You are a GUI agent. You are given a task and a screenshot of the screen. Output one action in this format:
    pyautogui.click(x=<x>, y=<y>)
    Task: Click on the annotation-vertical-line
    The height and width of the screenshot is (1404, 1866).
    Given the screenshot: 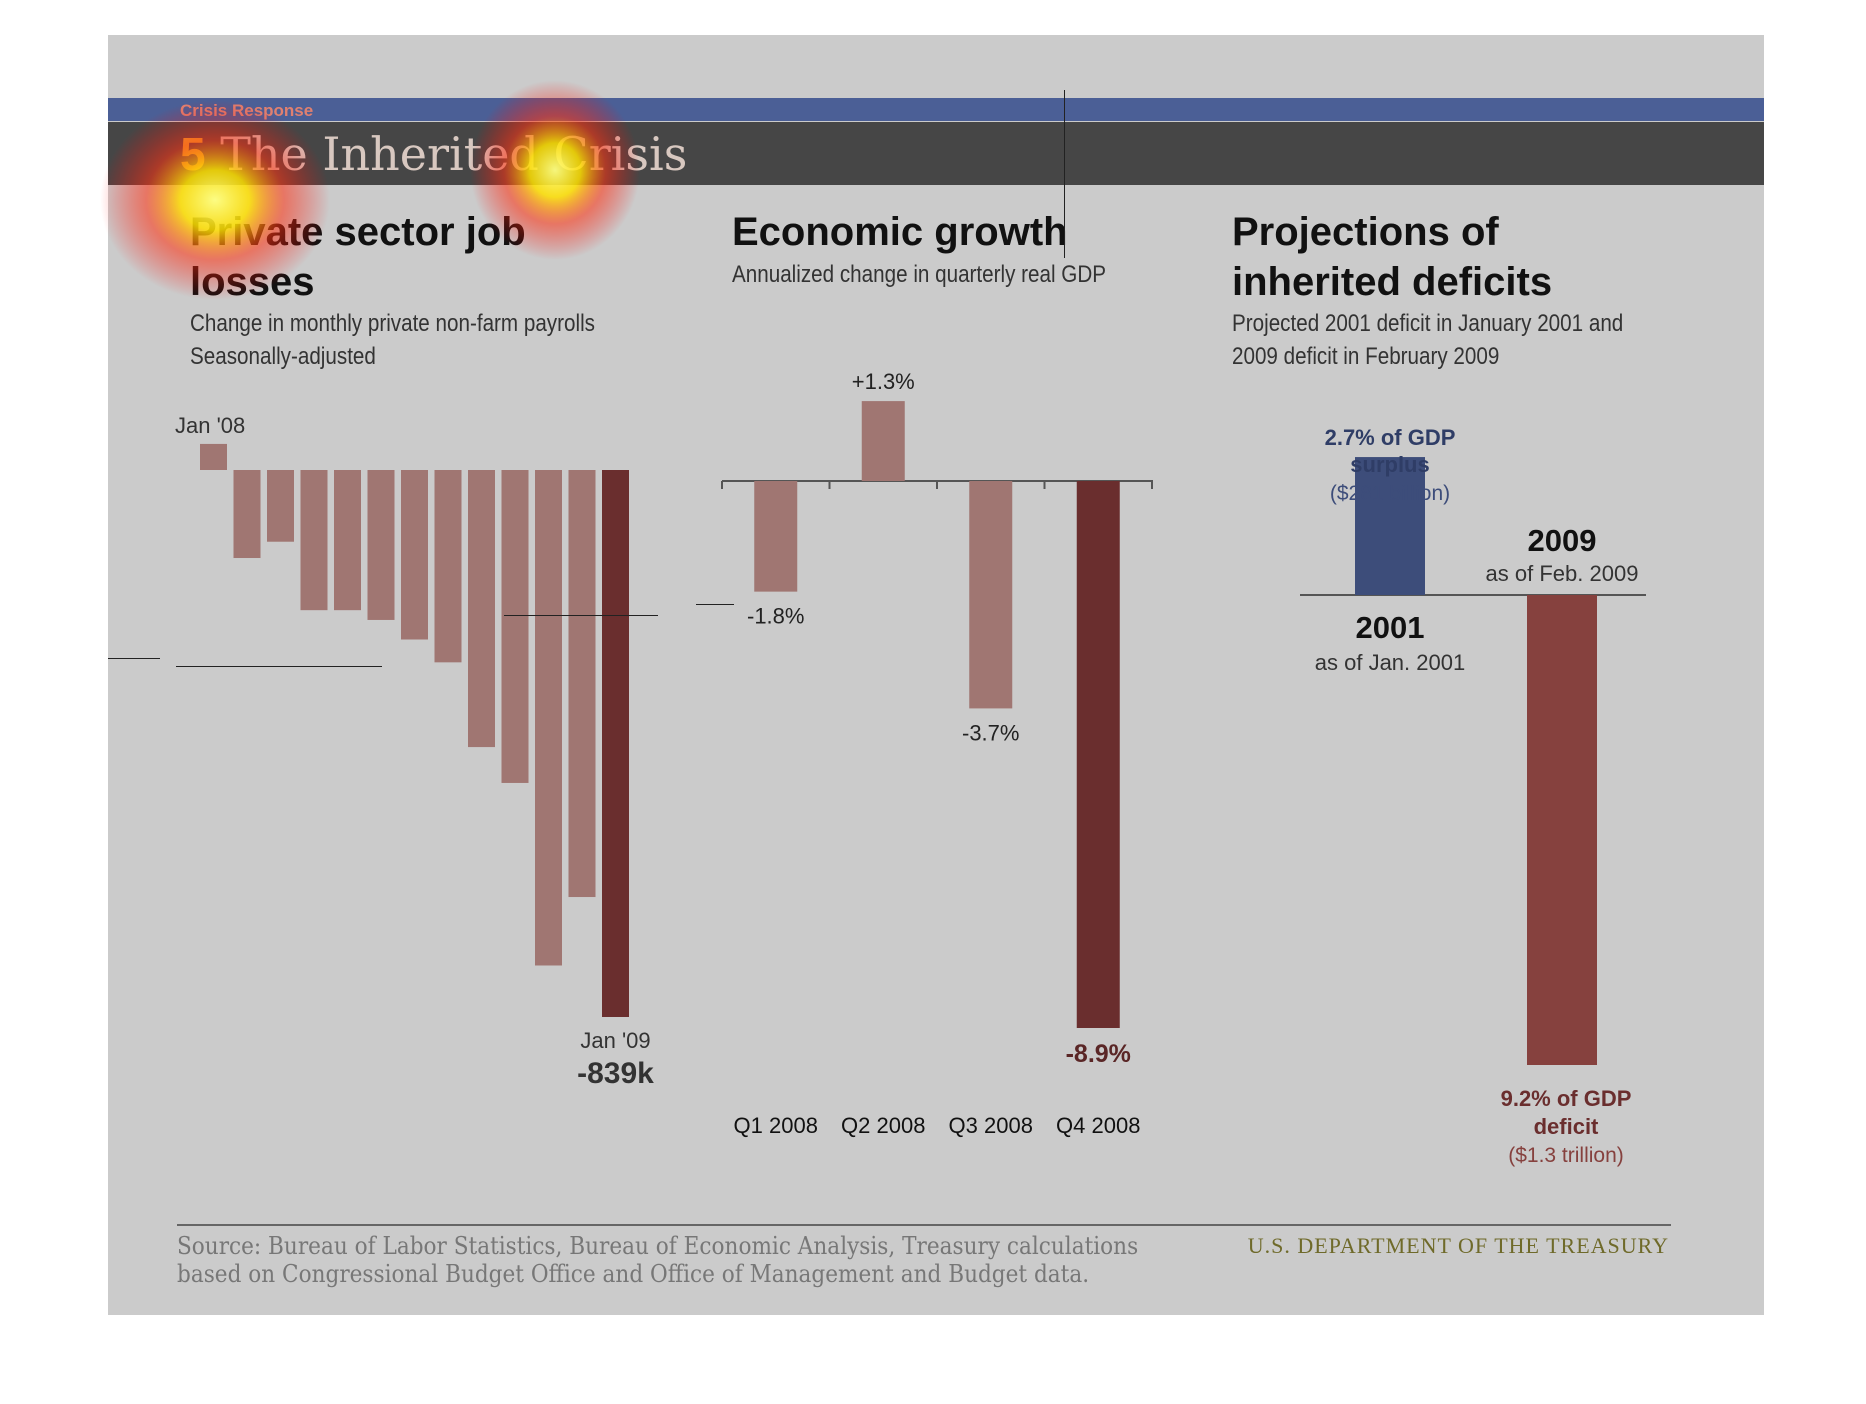 What is the action you would take?
    pyautogui.click(x=1064, y=174)
    